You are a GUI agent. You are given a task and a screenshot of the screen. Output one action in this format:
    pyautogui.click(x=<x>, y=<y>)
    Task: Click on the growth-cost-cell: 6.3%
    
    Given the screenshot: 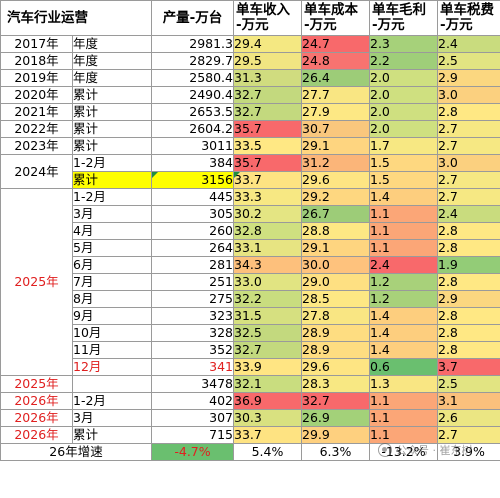 What is the action you would take?
    pyautogui.click(x=335, y=452)
    